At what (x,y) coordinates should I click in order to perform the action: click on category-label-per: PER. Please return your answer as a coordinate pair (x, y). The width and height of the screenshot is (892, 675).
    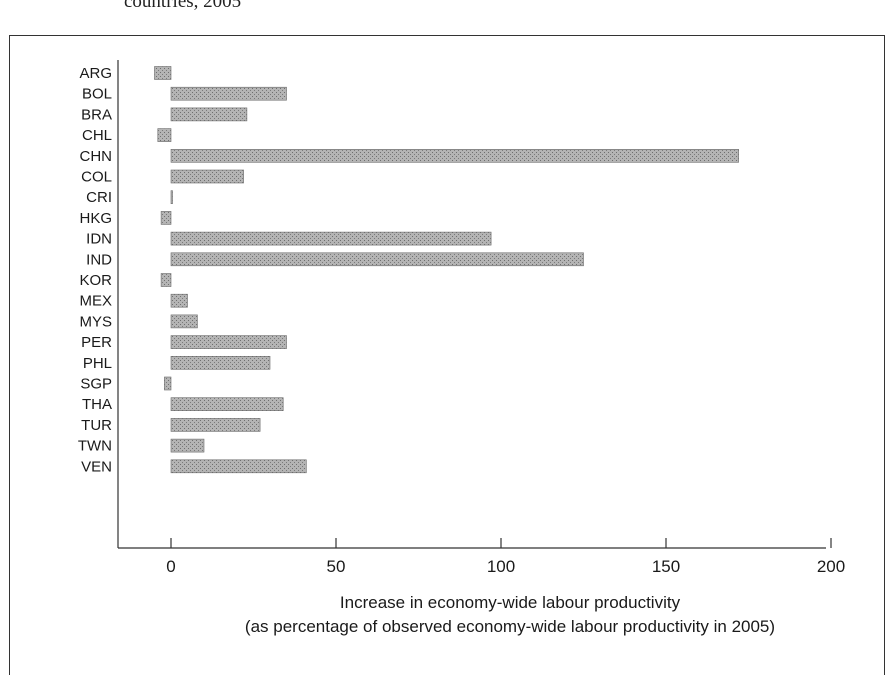
    Looking at the image, I should click on (96, 342).